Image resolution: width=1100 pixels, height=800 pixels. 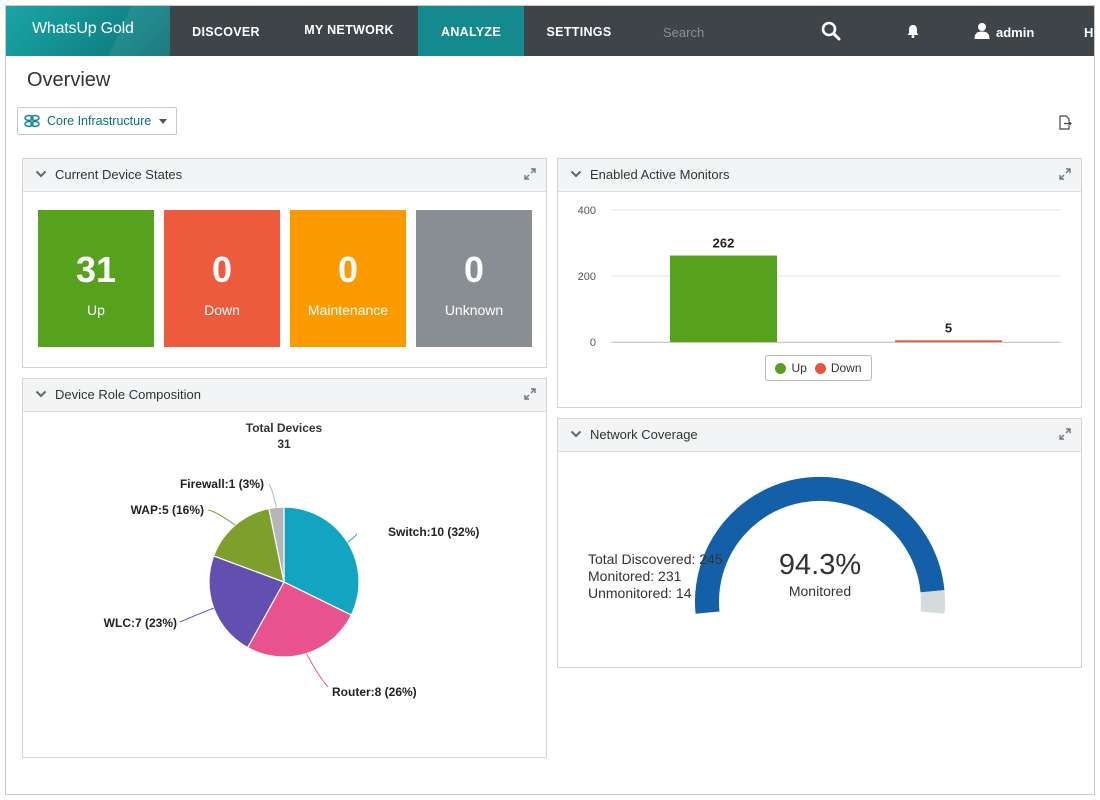 I want to click on pie-slice-label: WLC:7 (23%), so click(x=140, y=623).